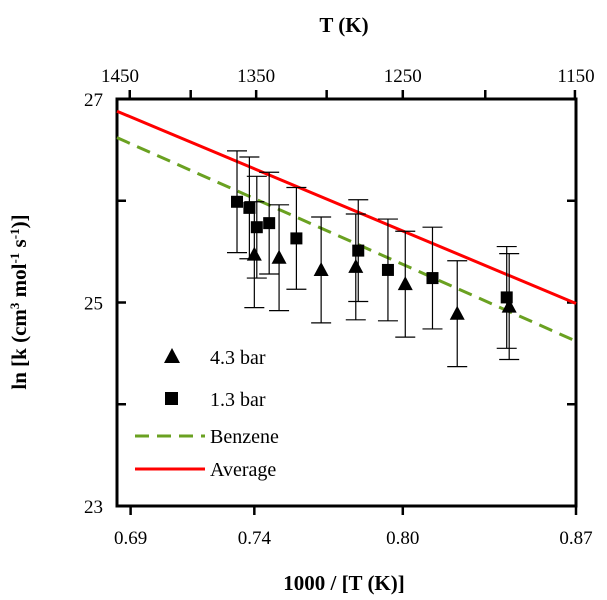  Describe the element at coordinates (19, 245) in the screenshot. I see `y-title-part: s` at that location.